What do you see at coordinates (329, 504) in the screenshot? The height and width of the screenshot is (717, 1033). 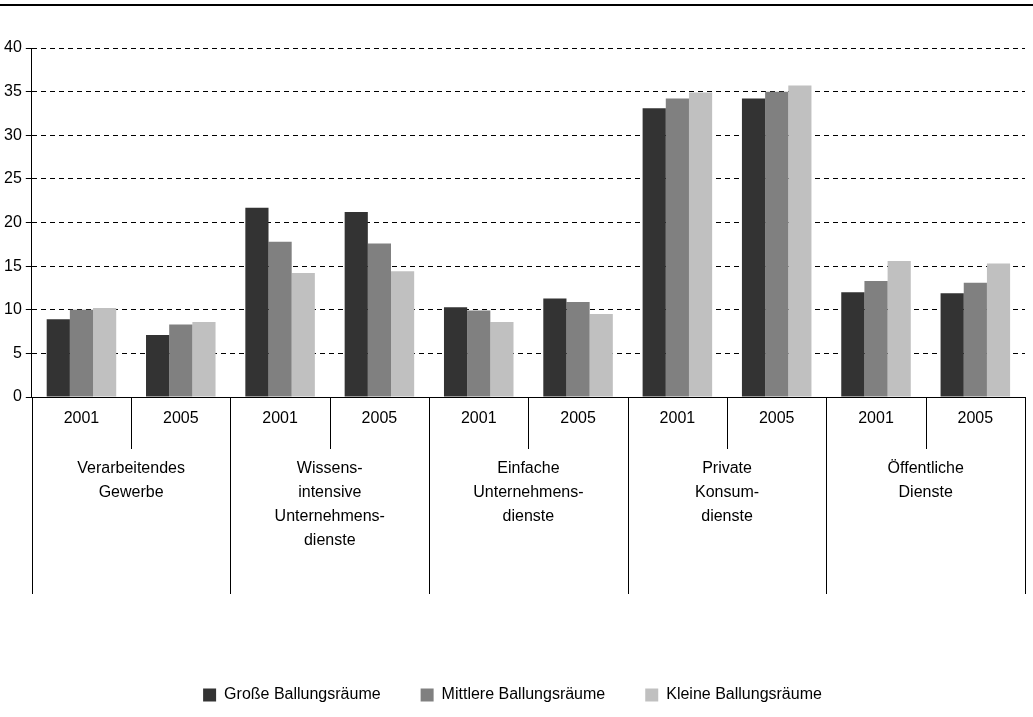 I see `text: Wissens- intensive Unternehmens- dienste` at bounding box center [329, 504].